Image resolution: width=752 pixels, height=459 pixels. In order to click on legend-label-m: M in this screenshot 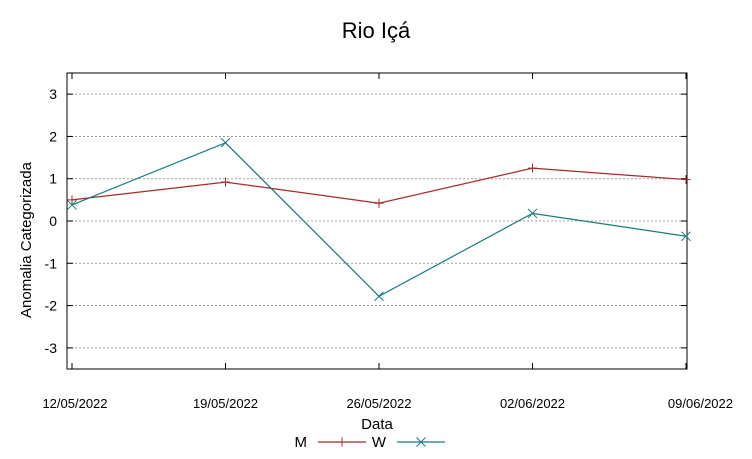, I will do `click(301, 442)`.